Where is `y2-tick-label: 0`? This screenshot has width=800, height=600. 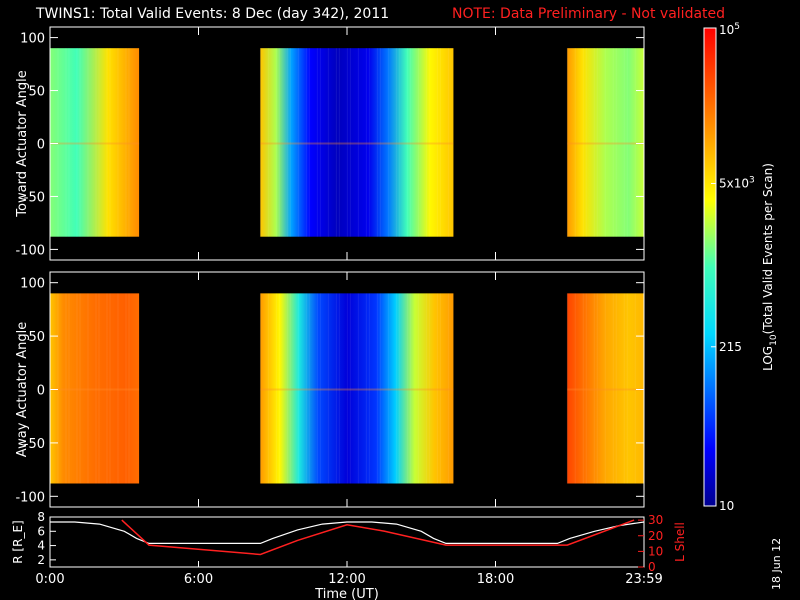
y2-tick-label: 0 is located at coordinates (652, 567).